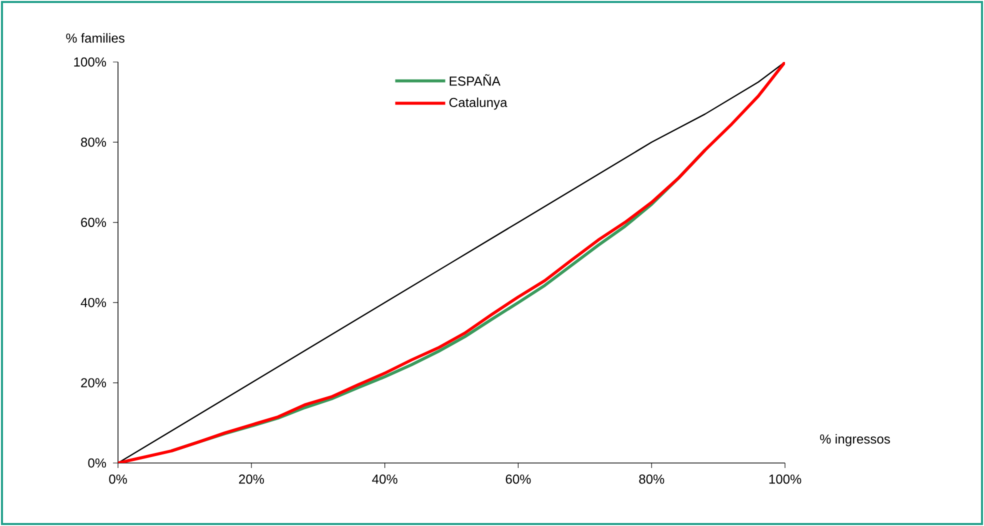  What do you see at coordinates (651, 479) in the screenshot?
I see `x-tick-label: 80%` at bounding box center [651, 479].